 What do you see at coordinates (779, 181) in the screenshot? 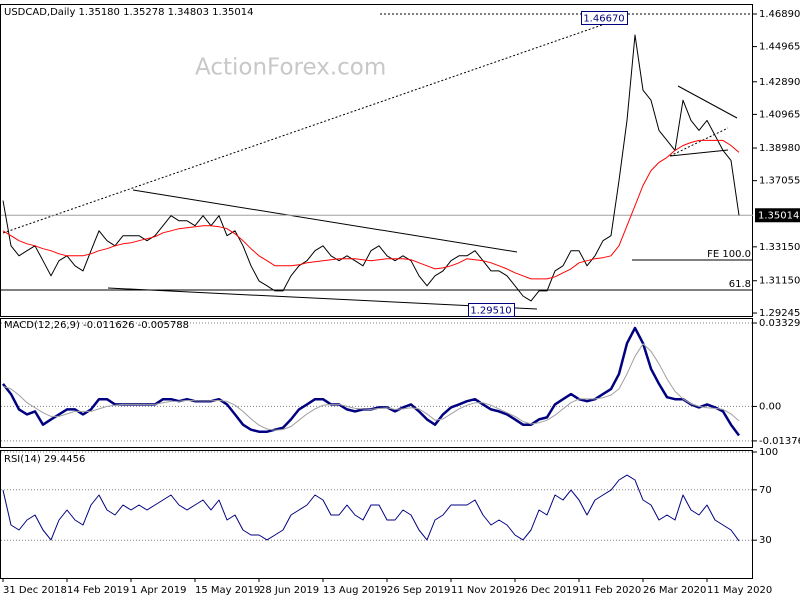
I see `y-tick-label: 1.37055` at bounding box center [779, 181].